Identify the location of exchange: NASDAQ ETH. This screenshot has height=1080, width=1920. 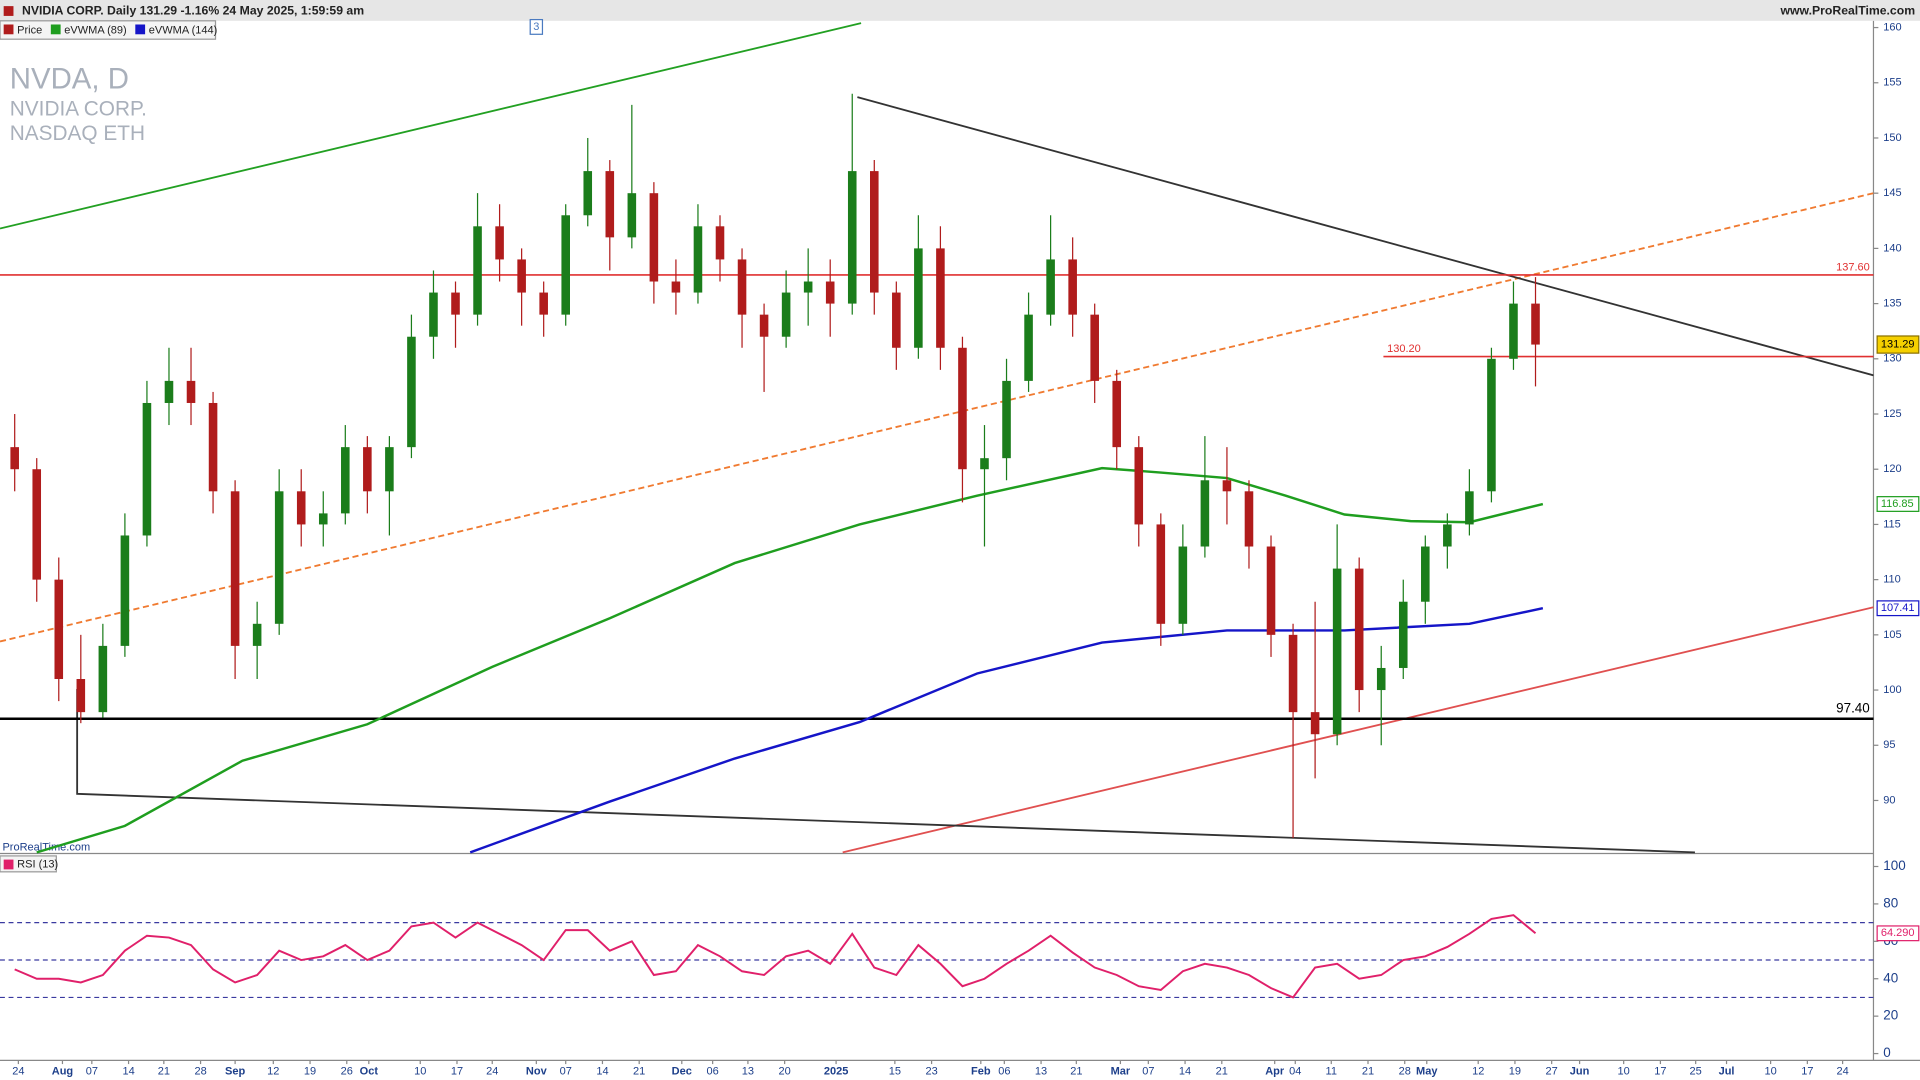
(77, 133).